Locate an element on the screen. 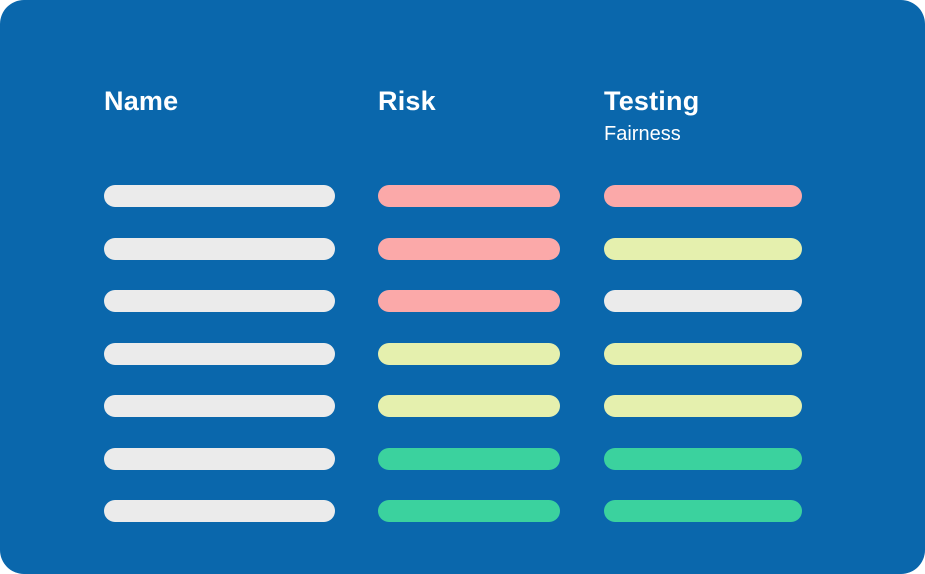  column-header-name: Name is located at coordinates (141, 101).